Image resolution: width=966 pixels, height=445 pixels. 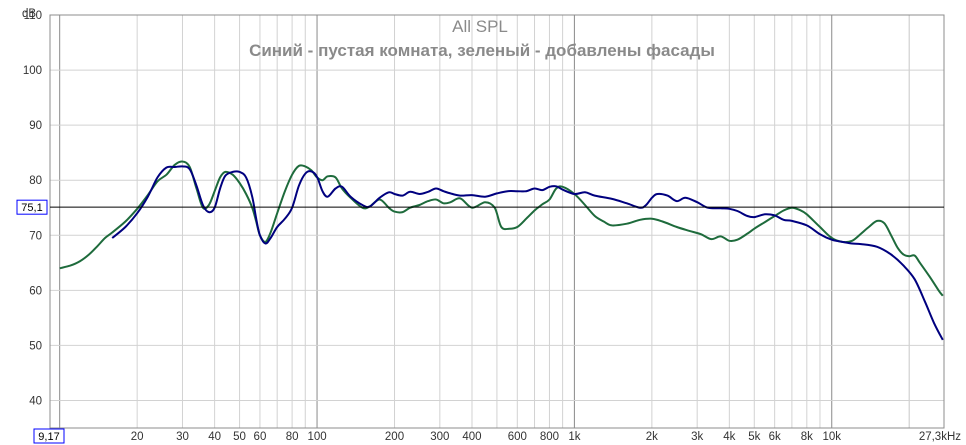 What do you see at coordinates (831, 437) in the screenshot?
I see `x-tick-label: 10k` at bounding box center [831, 437].